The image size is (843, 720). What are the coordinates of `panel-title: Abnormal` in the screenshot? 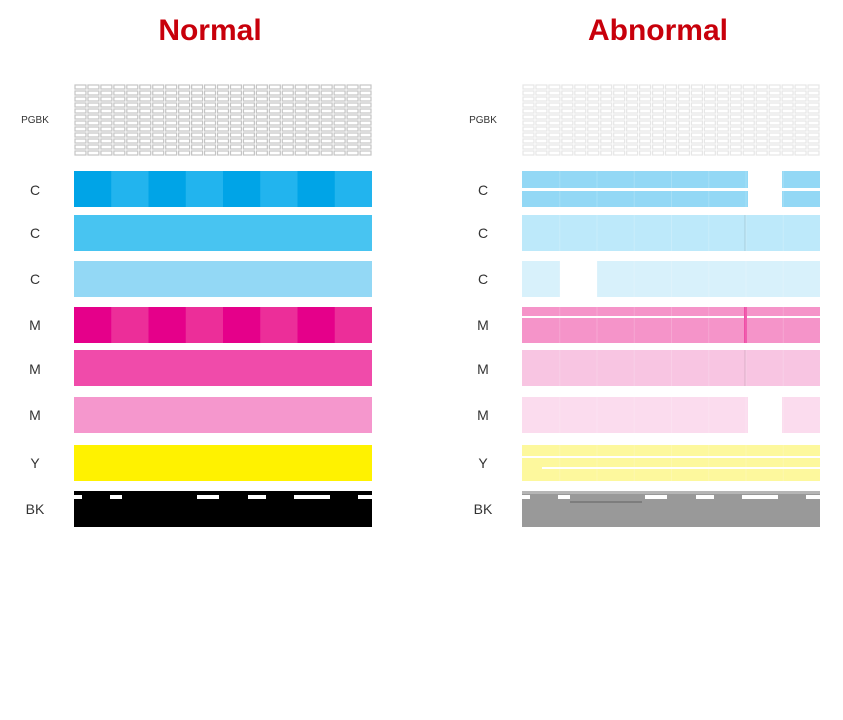 It's located at (657, 30).